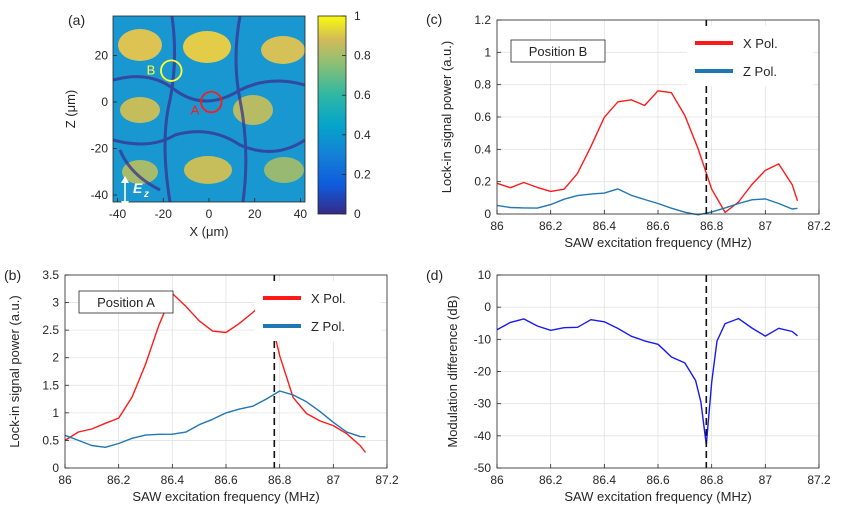 This screenshot has width=856, height=514. Describe the element at coordinates (195, 109) in the screenshot. I see `position-a-label: A` at that location.